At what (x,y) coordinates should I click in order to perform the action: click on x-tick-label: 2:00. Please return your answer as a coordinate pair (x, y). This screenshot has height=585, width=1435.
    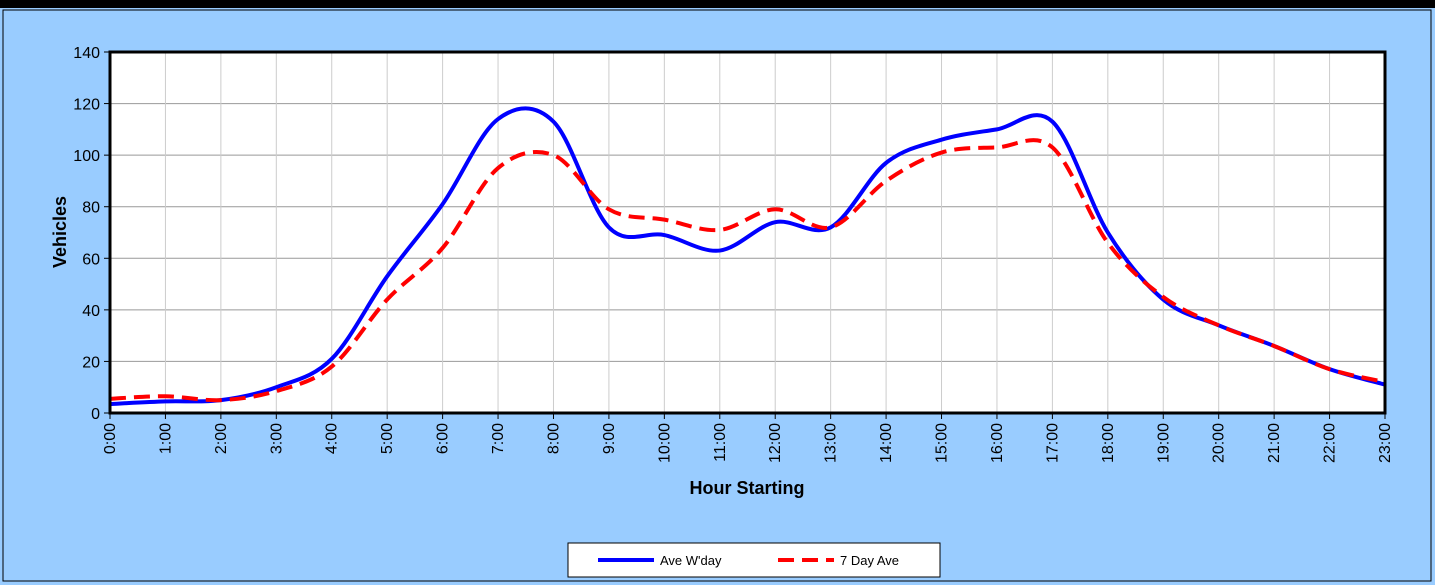
    Looking at the image, I should click on (221, 438).